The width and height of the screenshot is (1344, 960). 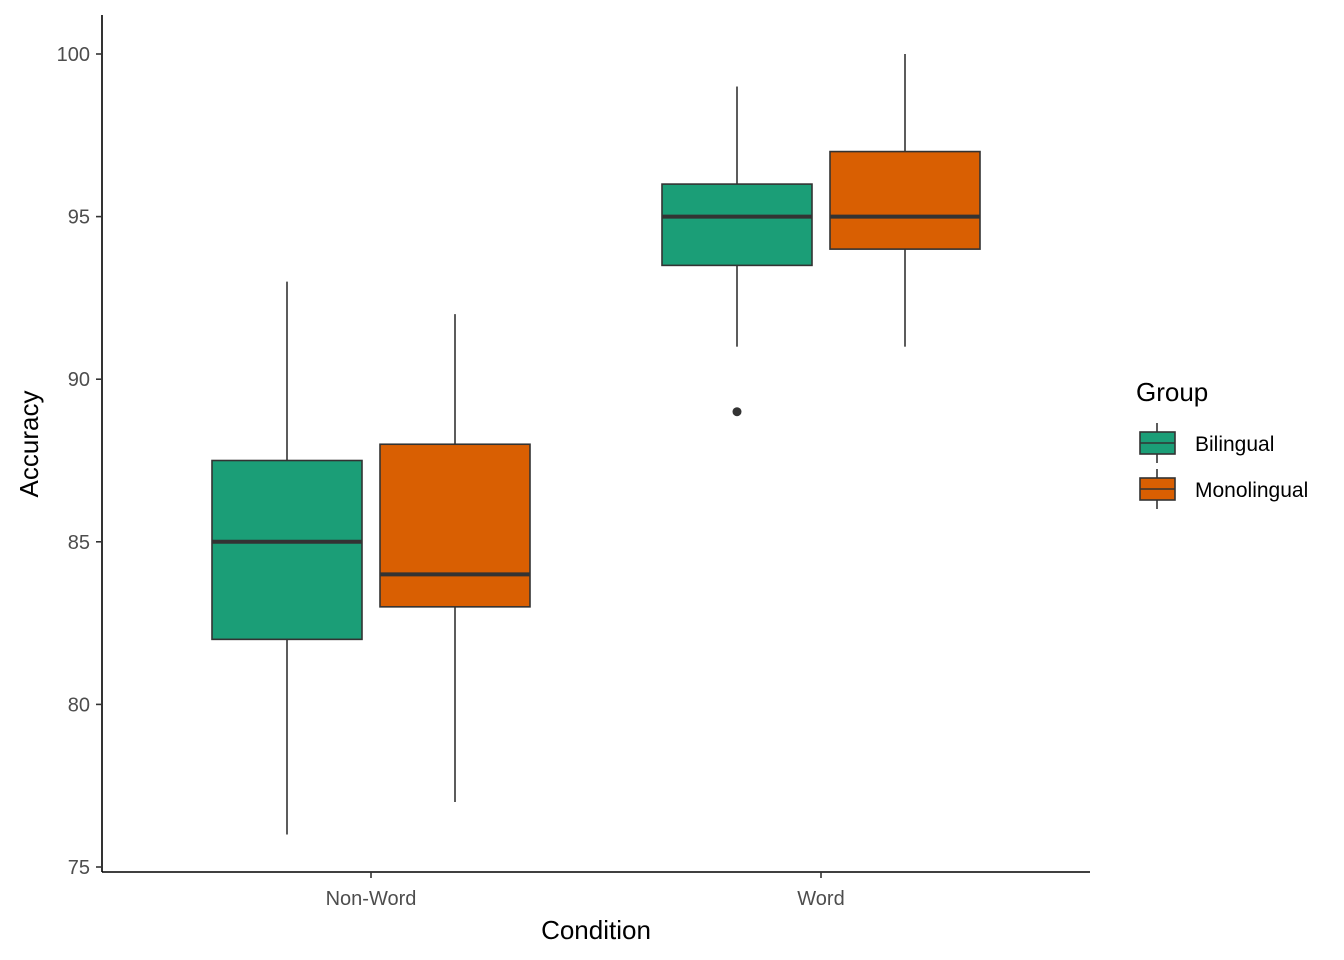 I want to click on legend-item-bilingual: Bilingual, so click(x=1206, y=443).